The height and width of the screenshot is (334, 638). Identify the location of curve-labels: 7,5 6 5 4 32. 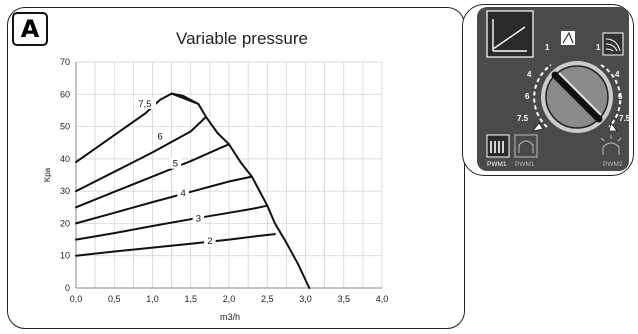
(174, 171).